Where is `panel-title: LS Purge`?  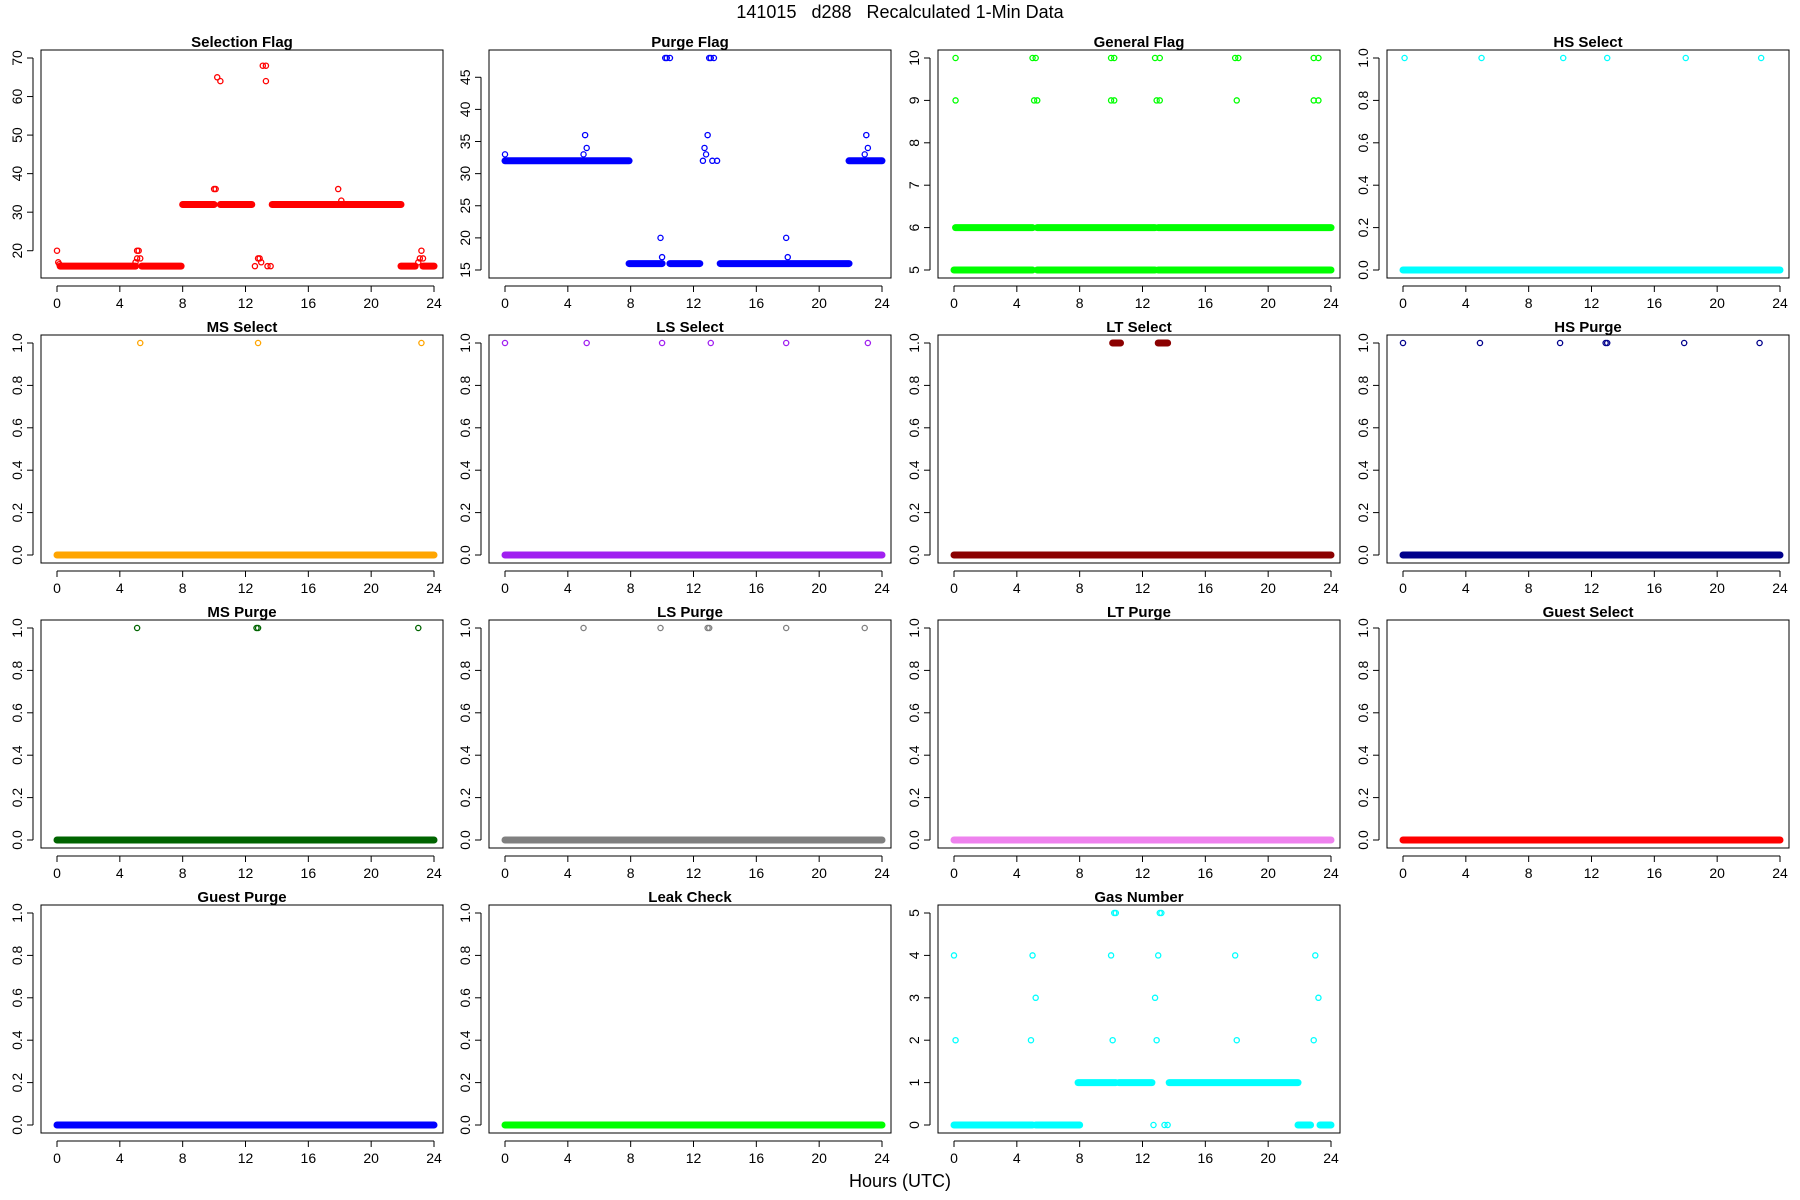
panel-title: LS Purge is located at coordinates (690, 612).